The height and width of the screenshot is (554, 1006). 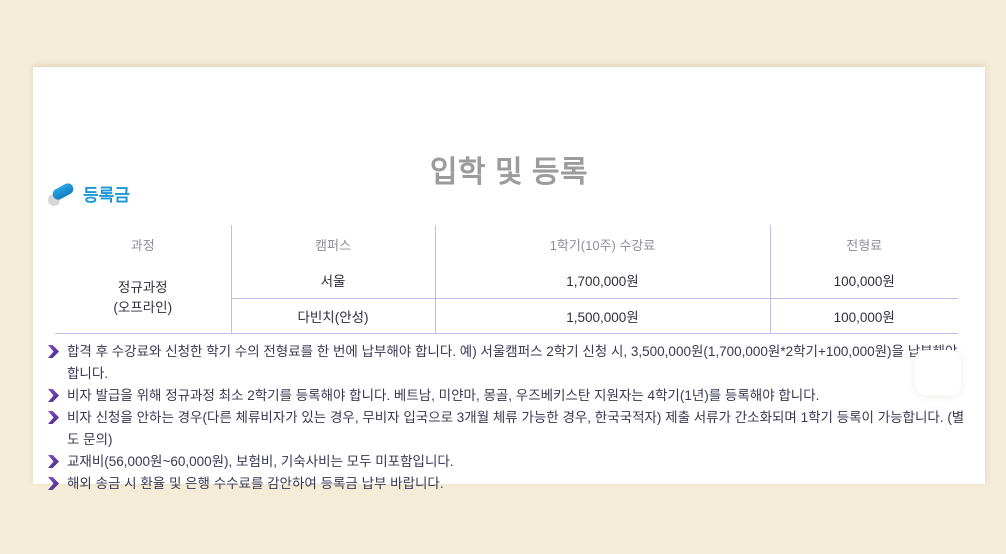 I want to click on pill-icon, so click(x=62, y=193).